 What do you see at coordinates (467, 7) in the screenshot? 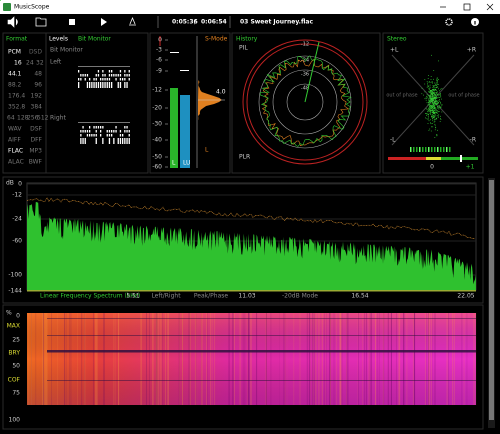
I see `maximize-button` at bounding box center [467, 7].